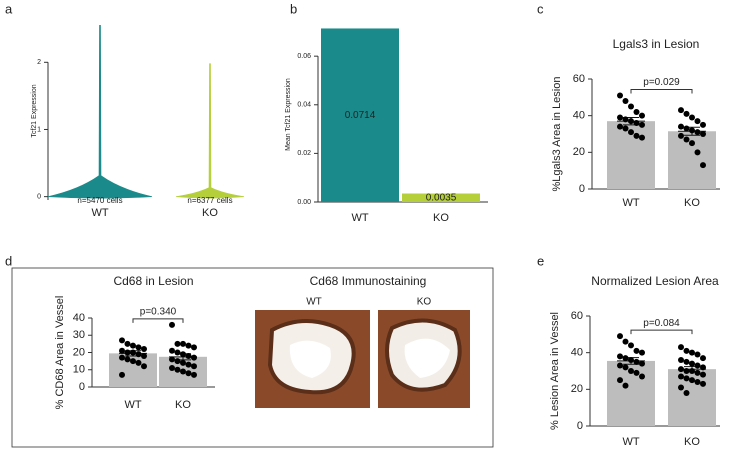 The width and height of the screenshot is (750, 456). I want to click on y-tick-label: 2, so click(39, 62).